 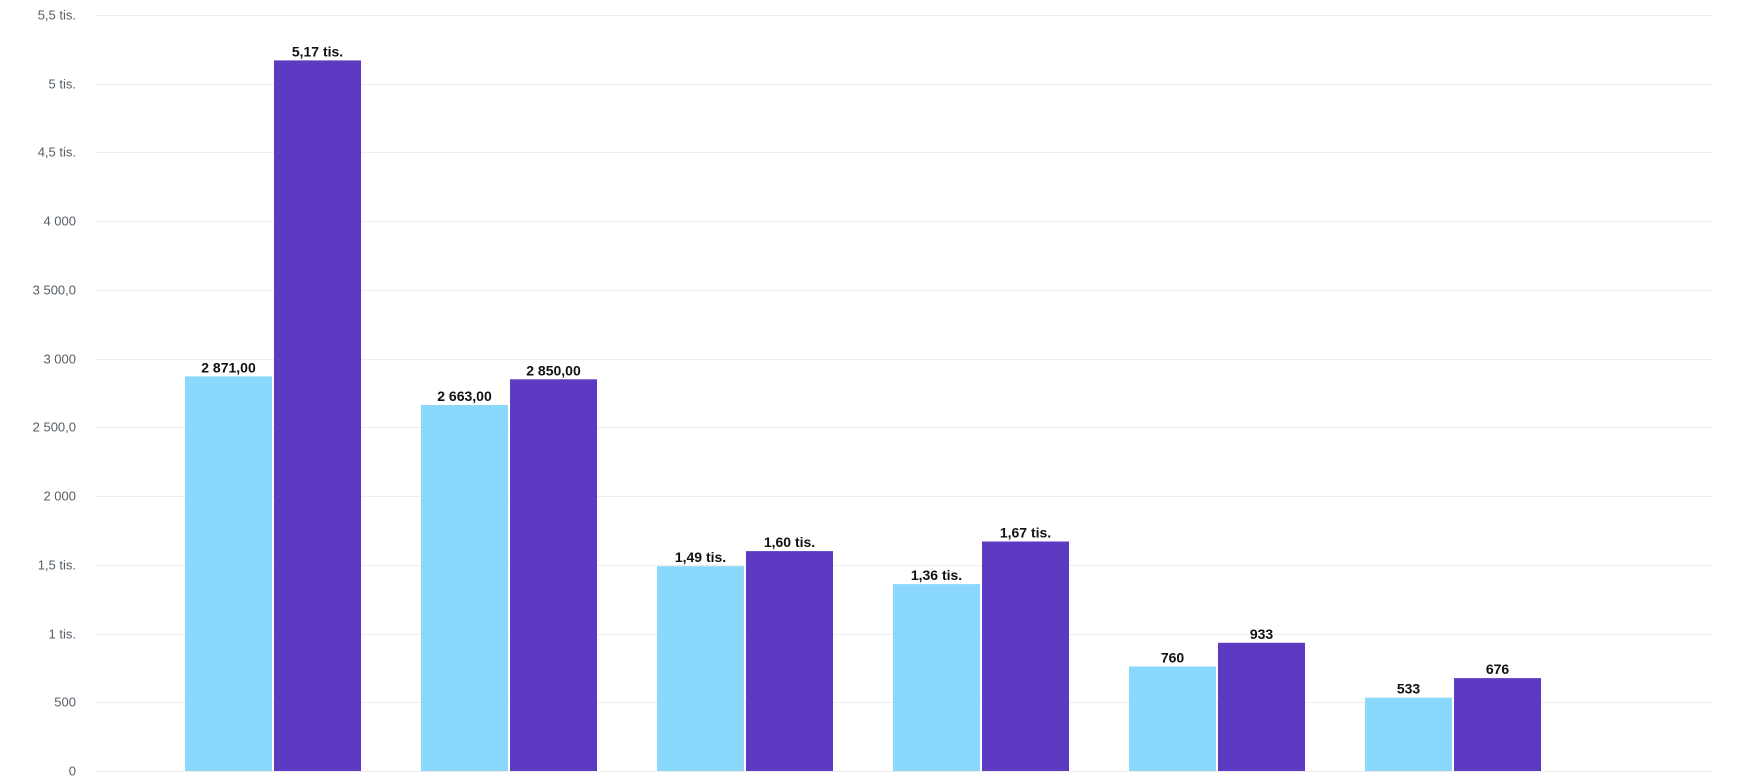 What do you see at coordinates (57, 565) in the screenshot?
I see `y-tick-label: 1,5 tis.` at bounding box center [57, 565].